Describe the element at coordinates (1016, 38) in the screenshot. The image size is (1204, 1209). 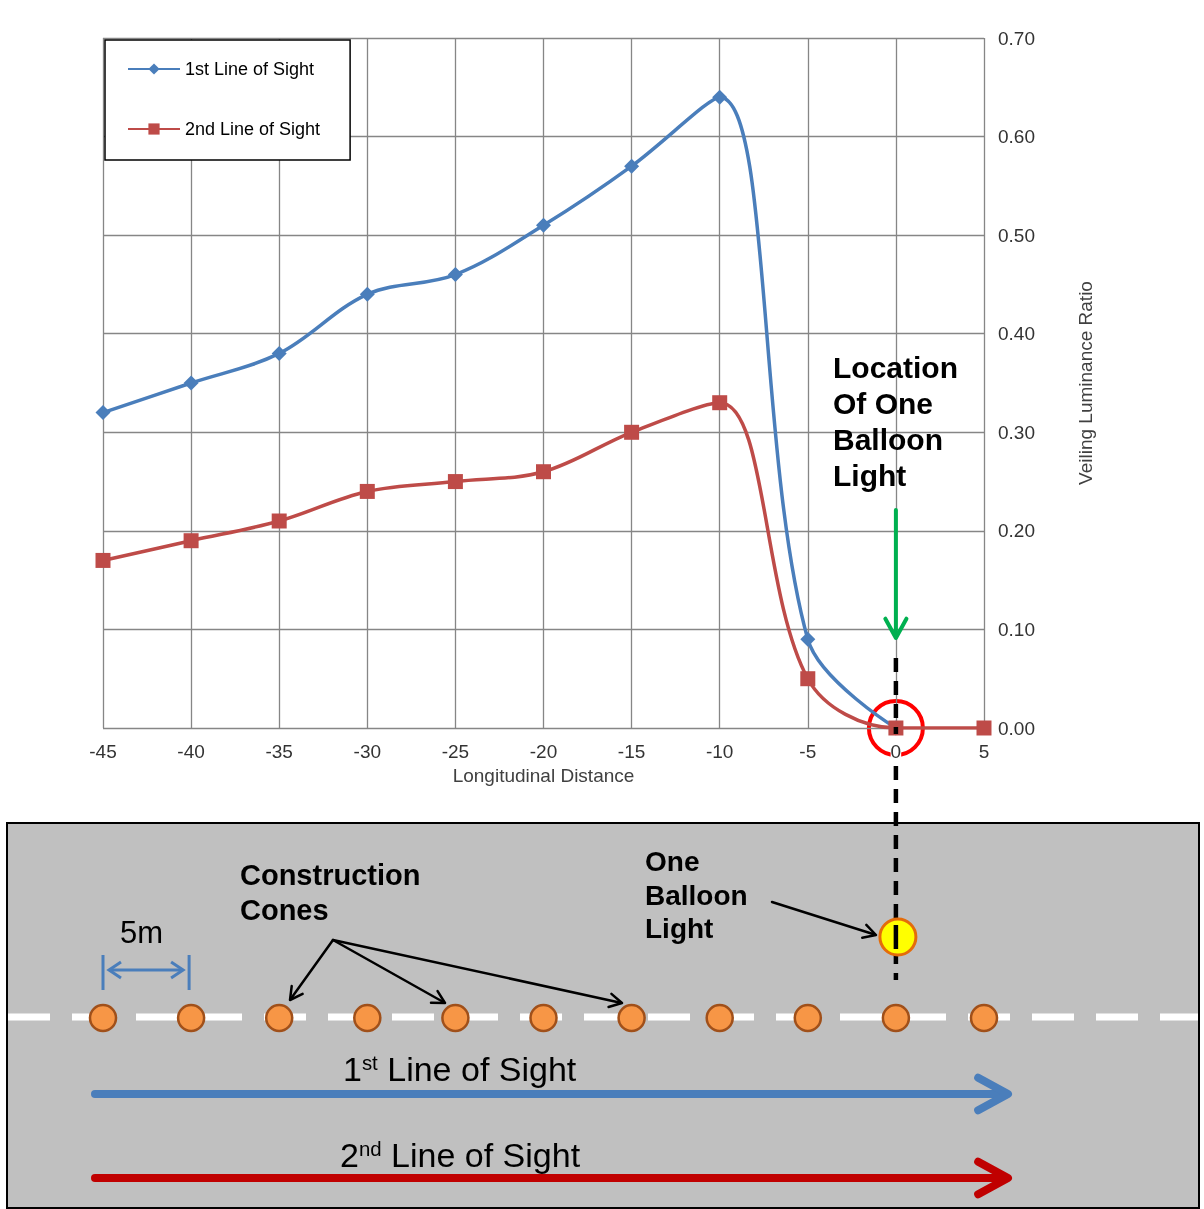
I see `y-tick-label: 0.70` at that location.